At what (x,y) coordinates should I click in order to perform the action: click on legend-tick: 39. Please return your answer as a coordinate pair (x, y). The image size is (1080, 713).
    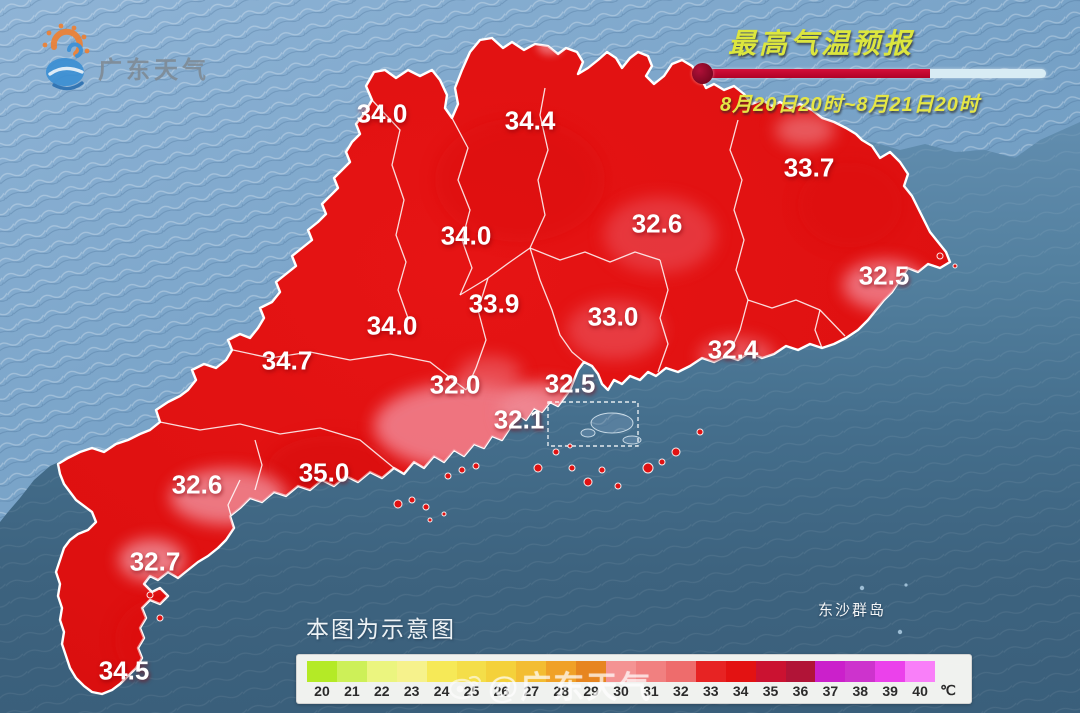
    Looking at the image, I should click on (890, 691).